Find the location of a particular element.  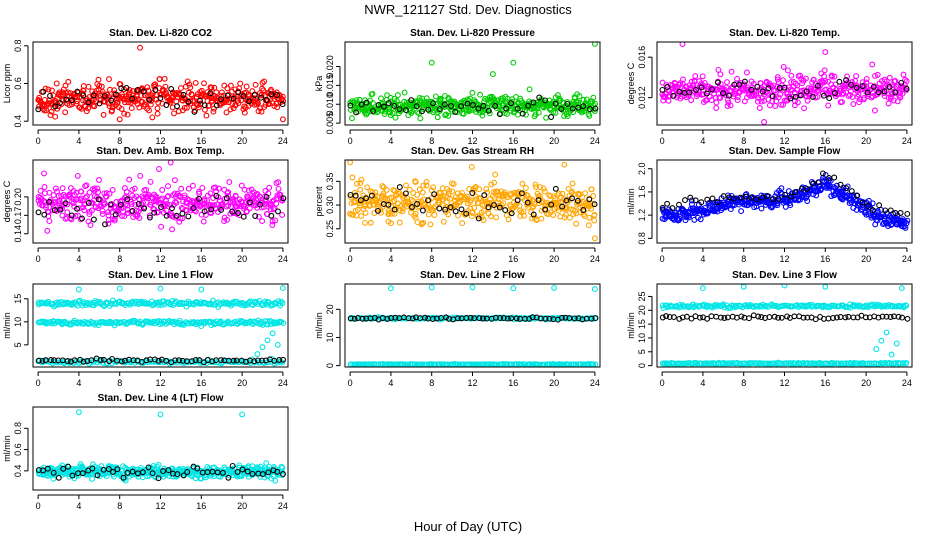

x-tick-label: 24 is located at coordinates (283, 141).